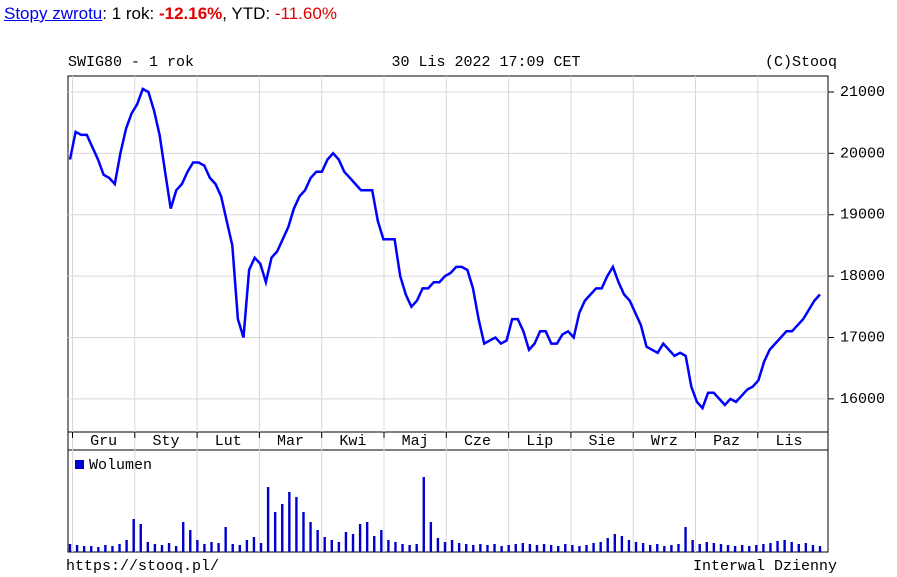  I want to click on link: Stopy zwrotu, so click(53, 13).